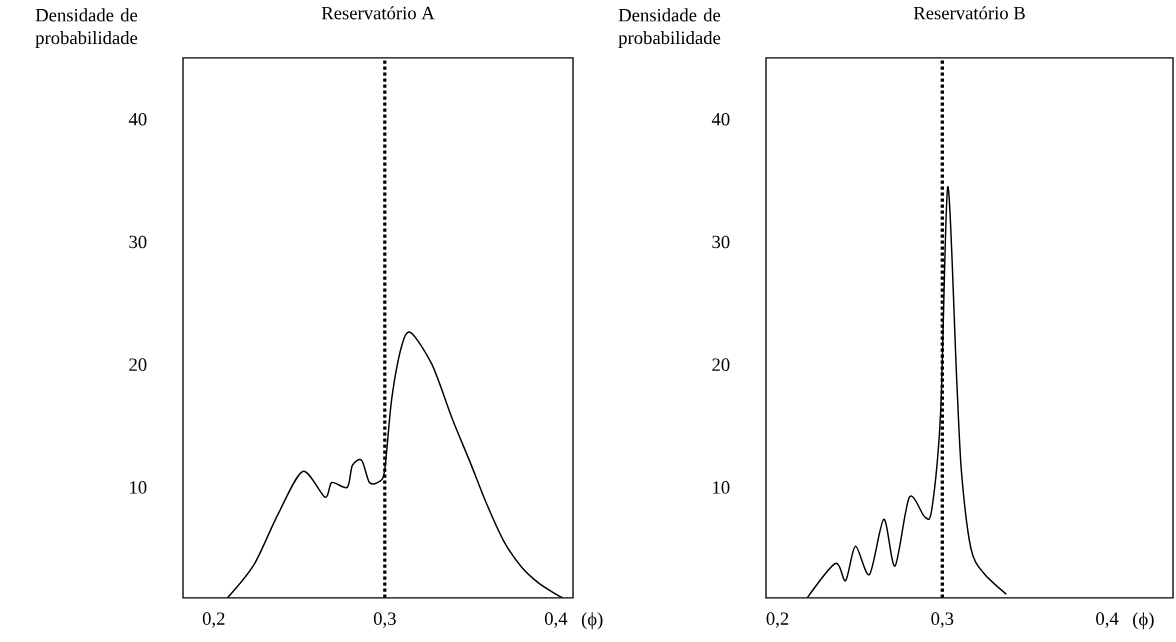  What do you see at coordinates (969, 13) in the screenshot?
I see `chart-title: Reservatório B` at bounding box center [969, 13].